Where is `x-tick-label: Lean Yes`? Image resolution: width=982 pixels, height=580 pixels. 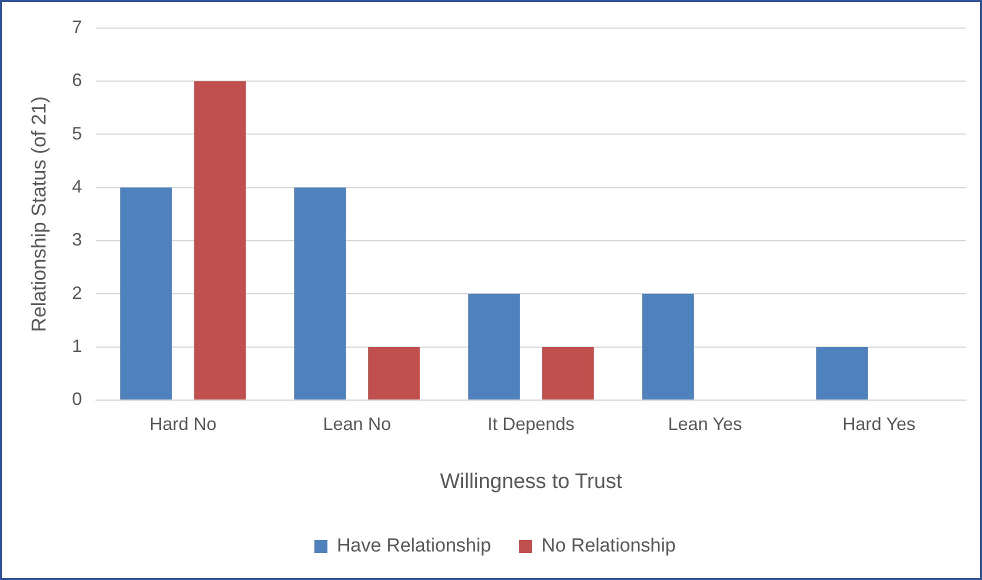
x-tick-label: Lean Yes is located at coordinates (705, 424).